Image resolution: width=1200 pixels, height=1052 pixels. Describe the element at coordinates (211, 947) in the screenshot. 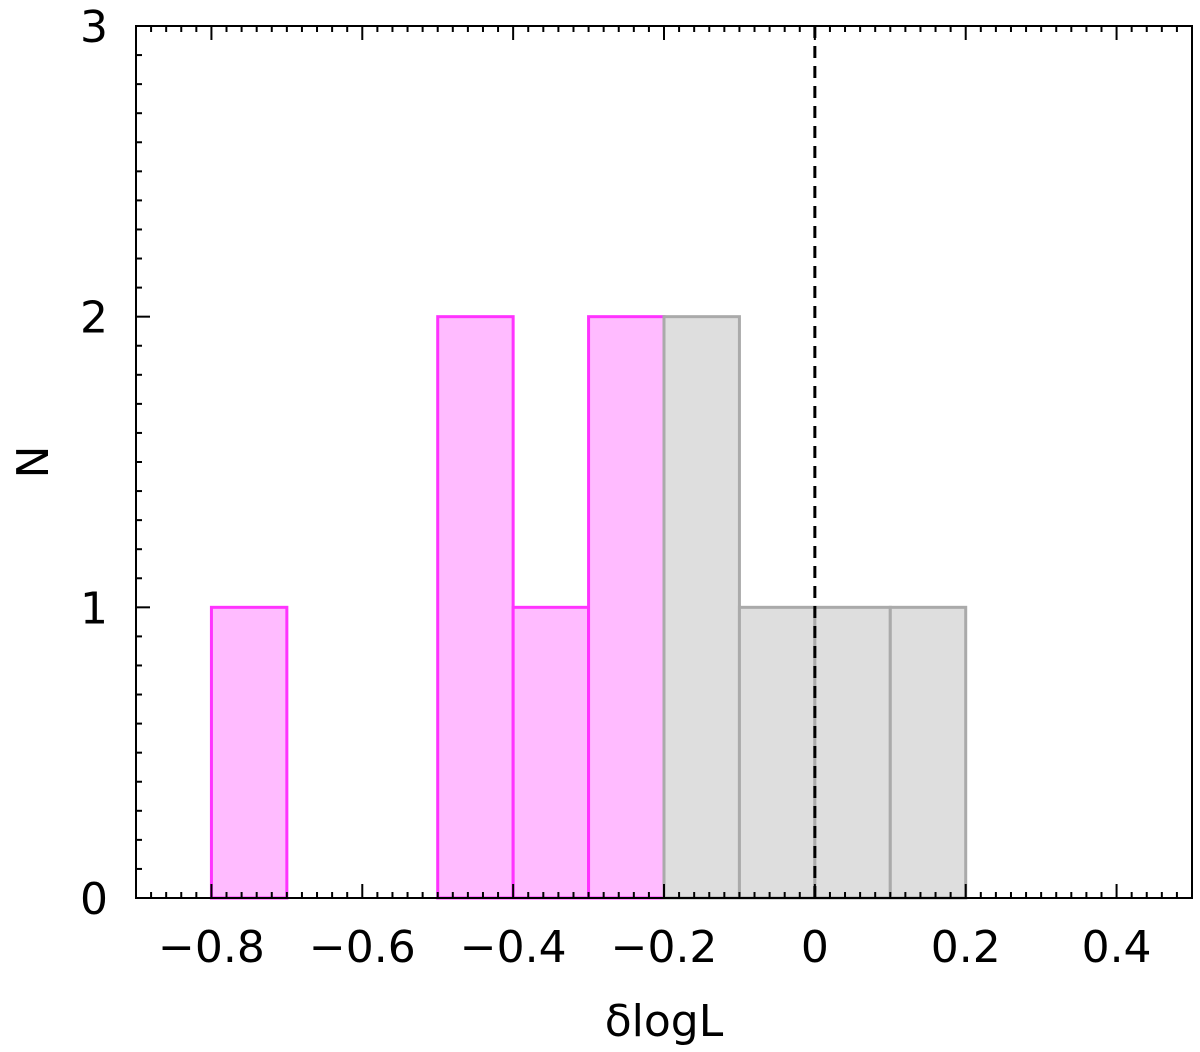

I see `x-tick-label: −0.8` at that location.